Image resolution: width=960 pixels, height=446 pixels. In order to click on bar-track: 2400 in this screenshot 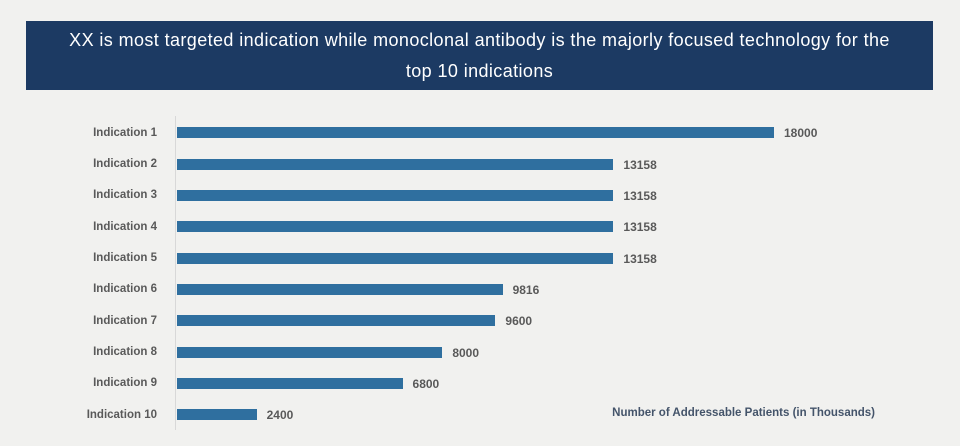, I will do `click(475, 415)`.